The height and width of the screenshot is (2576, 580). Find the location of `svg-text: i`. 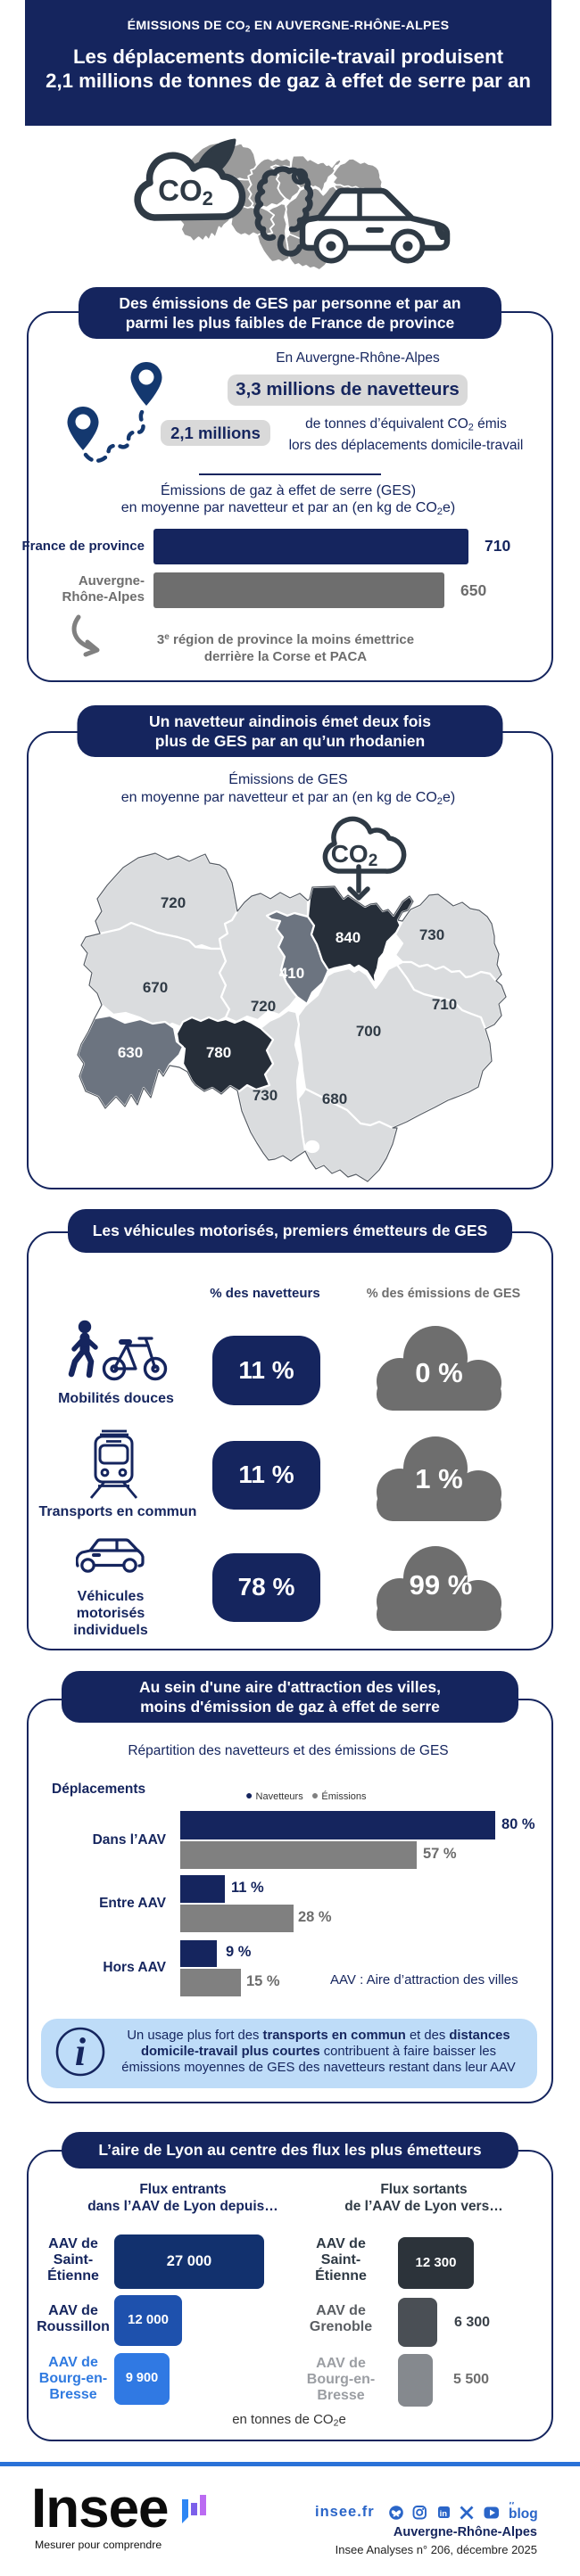

svg-text: i is located at coordinates (81, 2052).